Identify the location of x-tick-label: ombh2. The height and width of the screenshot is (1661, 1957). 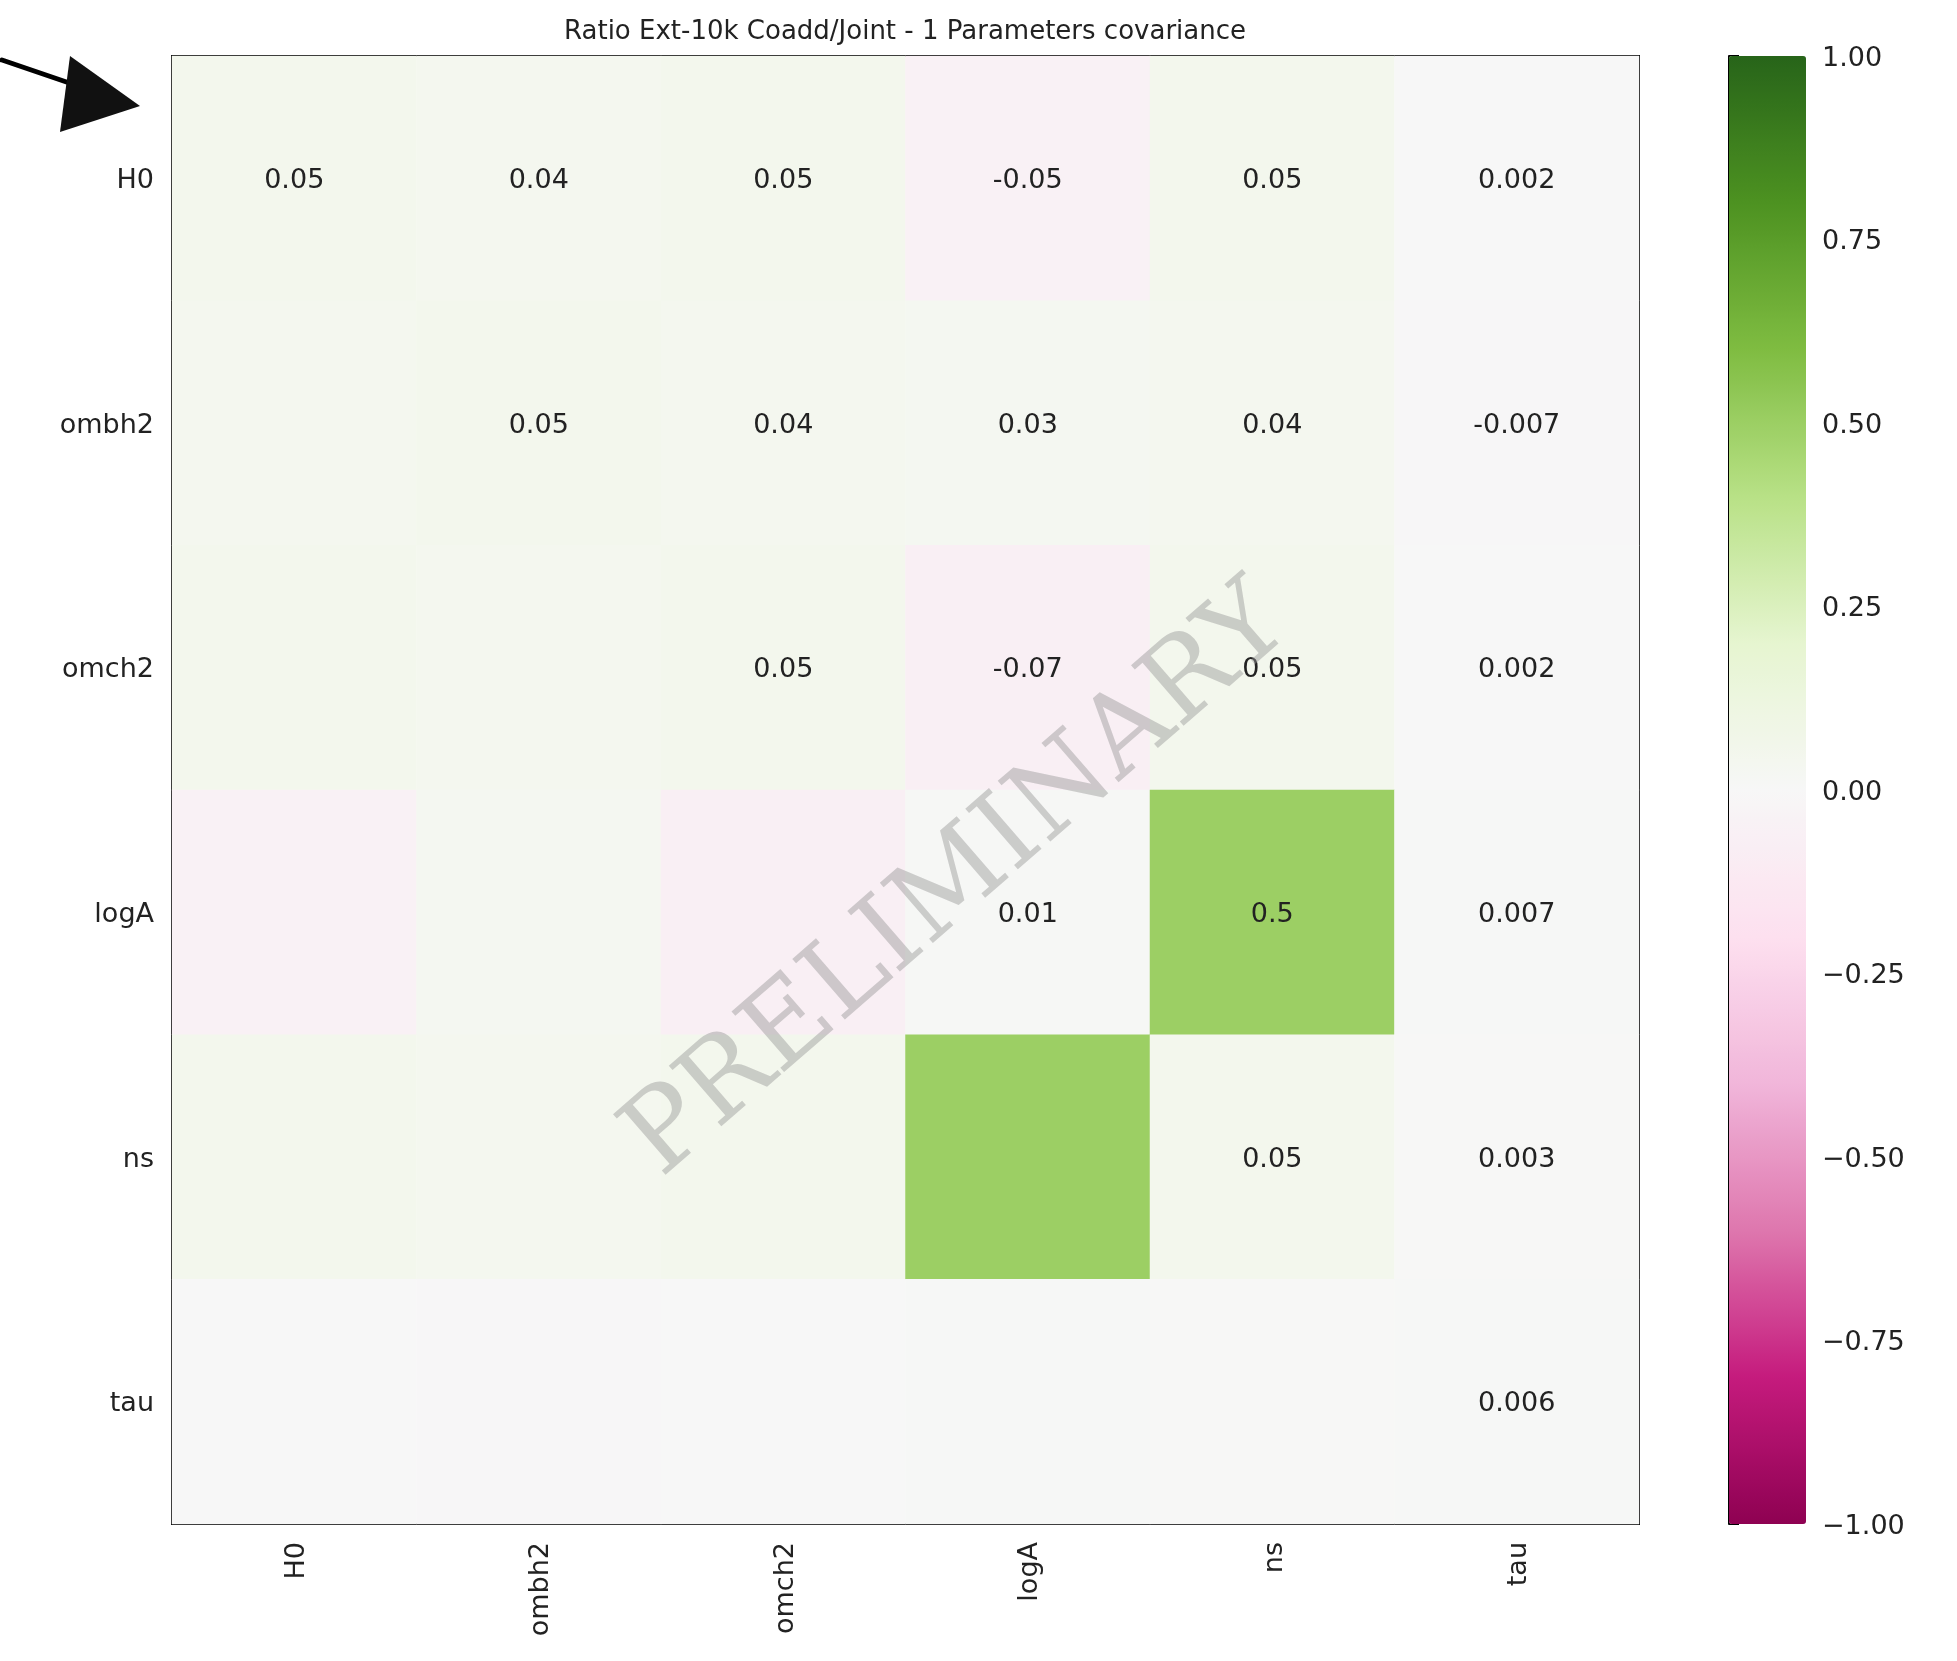
(539, 1589).